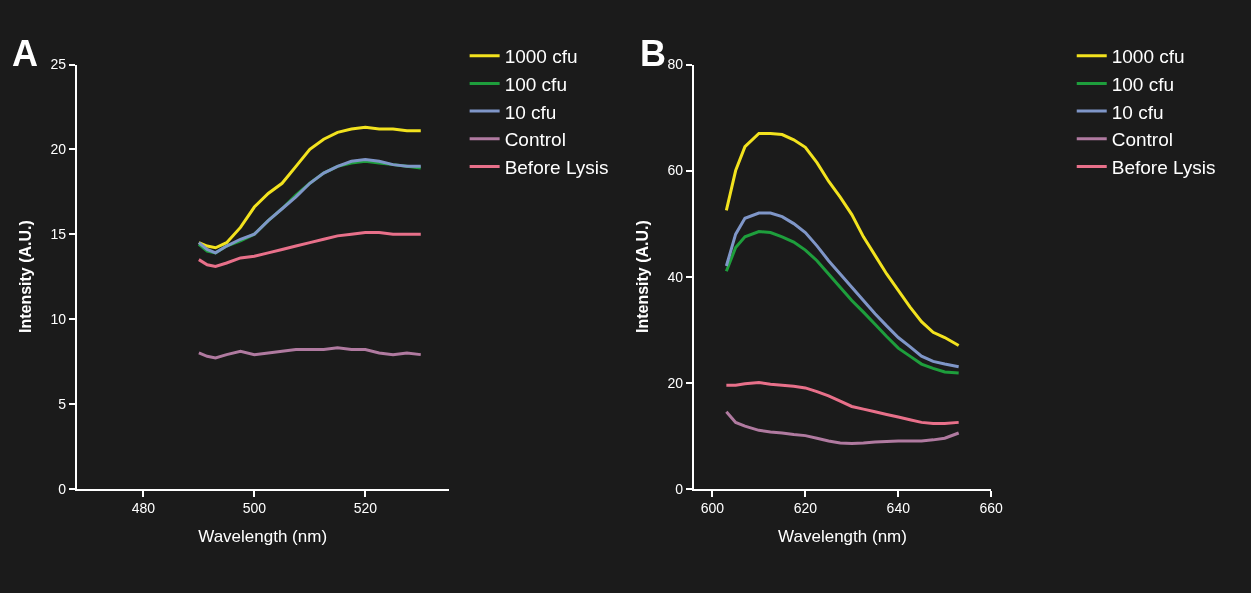 The width and height of the screenshot is (1251, 593). I want to click on y-tick-label: 40, so click(675, 276).